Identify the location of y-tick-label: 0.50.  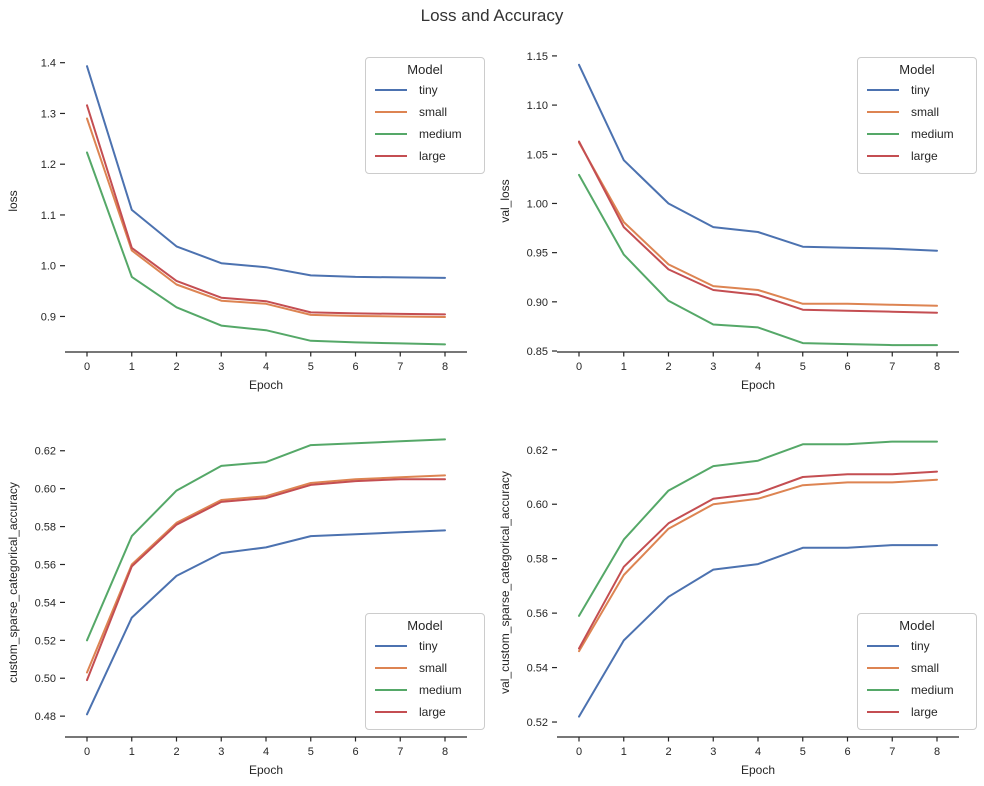
(45, 679).